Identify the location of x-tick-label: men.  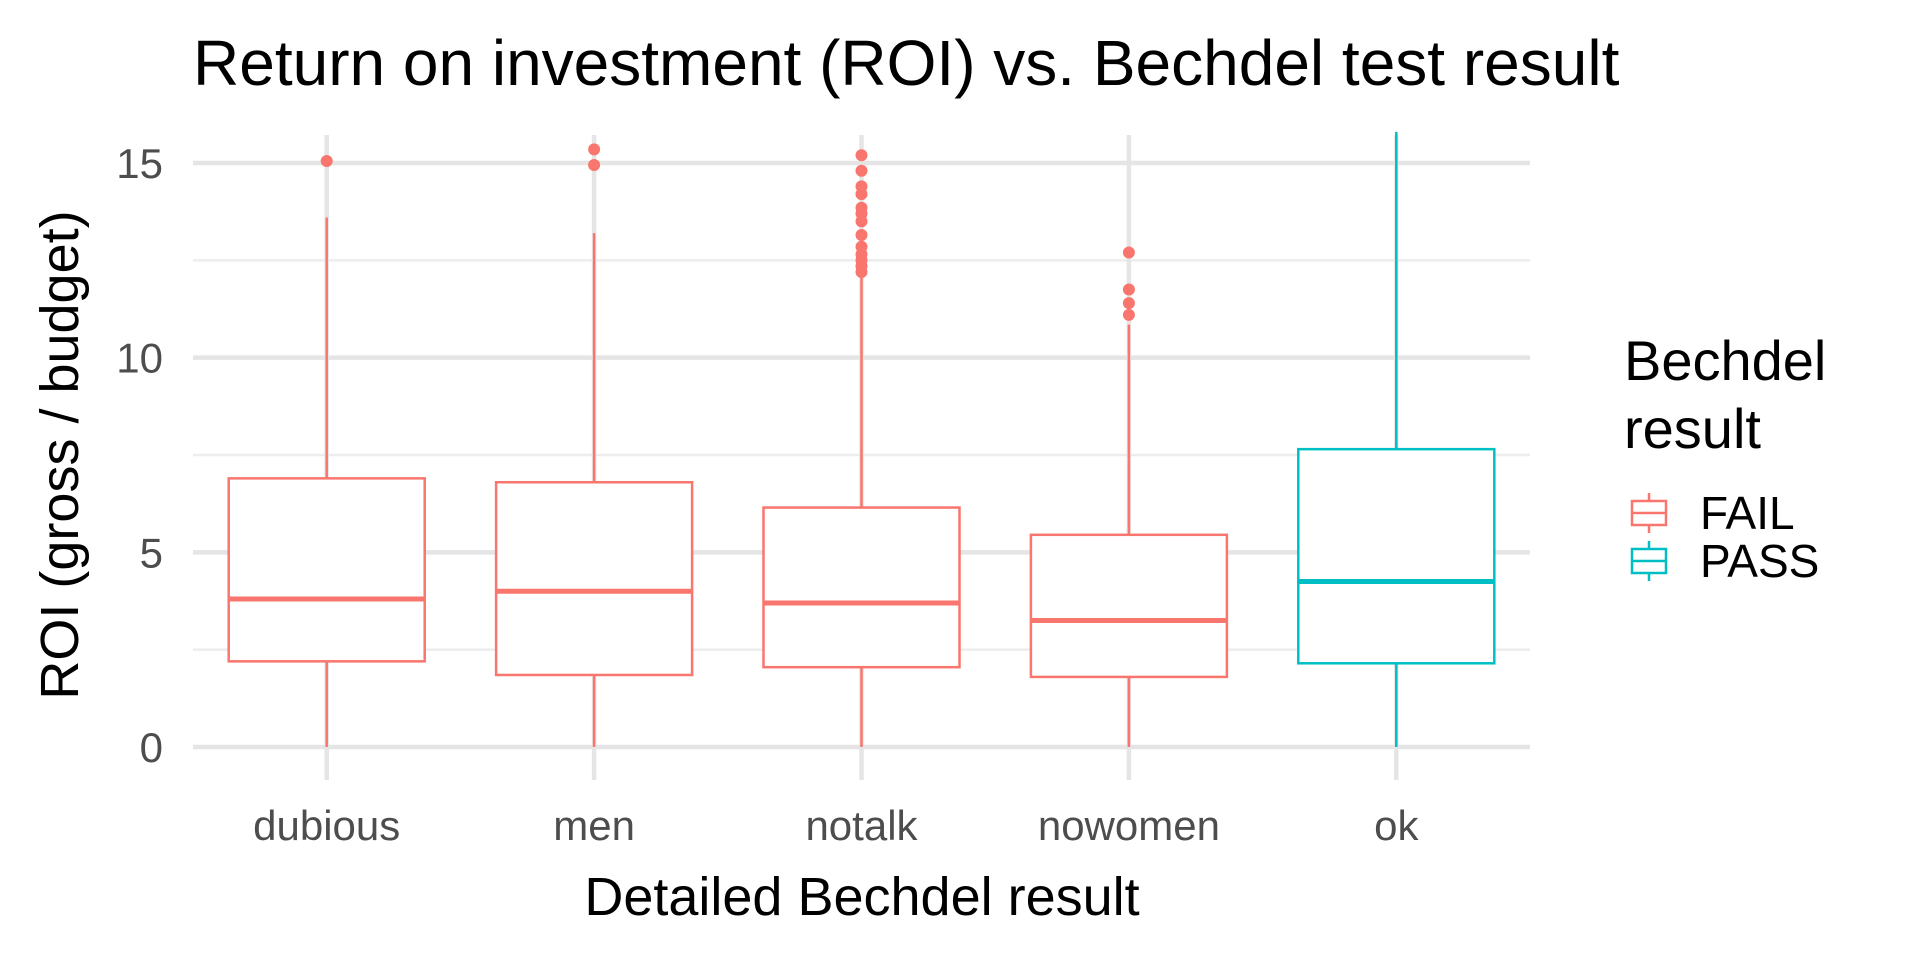
(594, 825).